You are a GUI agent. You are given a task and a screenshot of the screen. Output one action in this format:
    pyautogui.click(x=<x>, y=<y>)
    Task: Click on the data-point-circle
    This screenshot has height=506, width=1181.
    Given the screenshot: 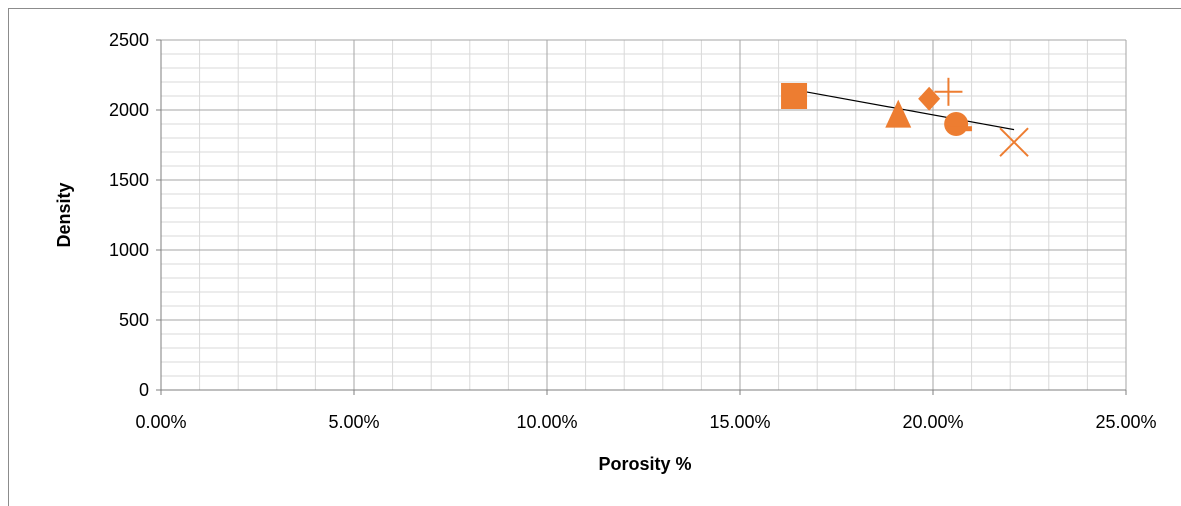 What is the action you would take?
    pyautogui.click(x=956, y=124)
    